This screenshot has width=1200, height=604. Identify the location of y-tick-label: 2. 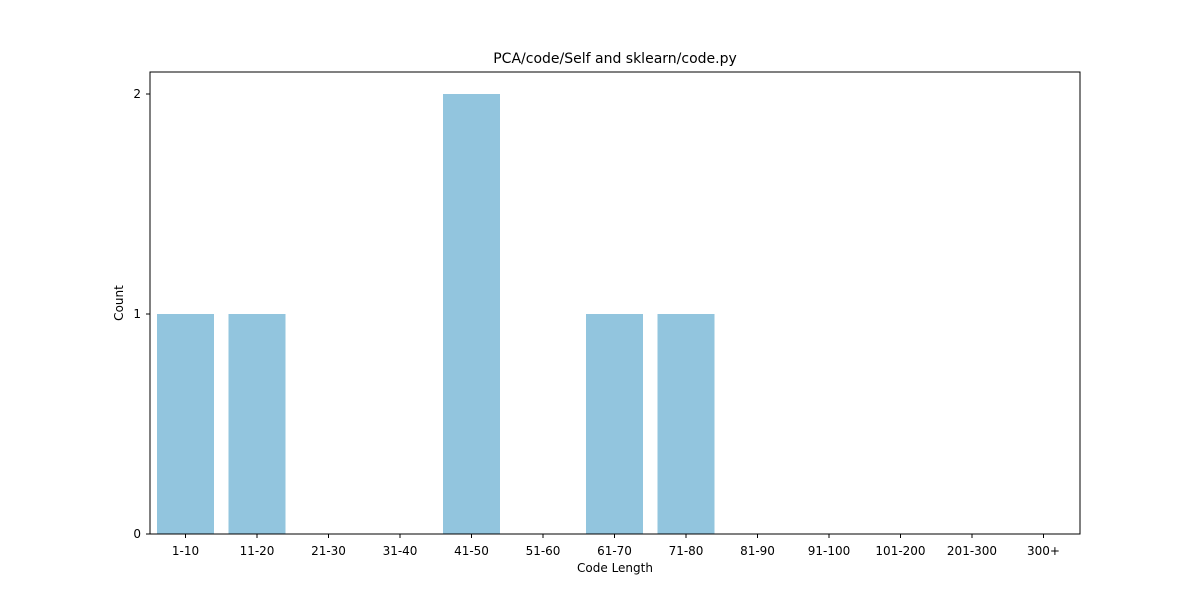
(137, 94).